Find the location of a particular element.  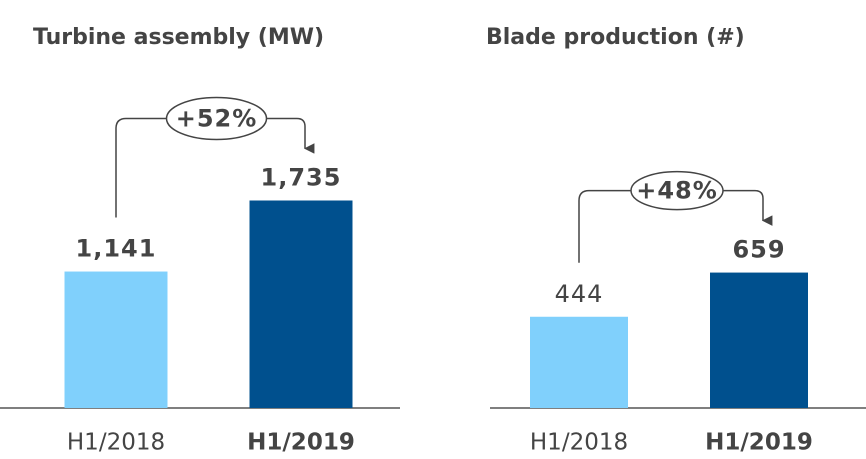

annotation: +48% is located at coordinates (677, 191).